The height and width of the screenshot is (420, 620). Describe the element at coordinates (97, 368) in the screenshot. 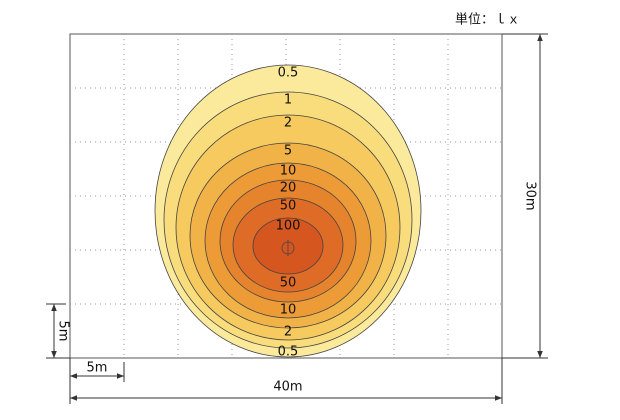

I see `grid-x-label: 5m` at that location.